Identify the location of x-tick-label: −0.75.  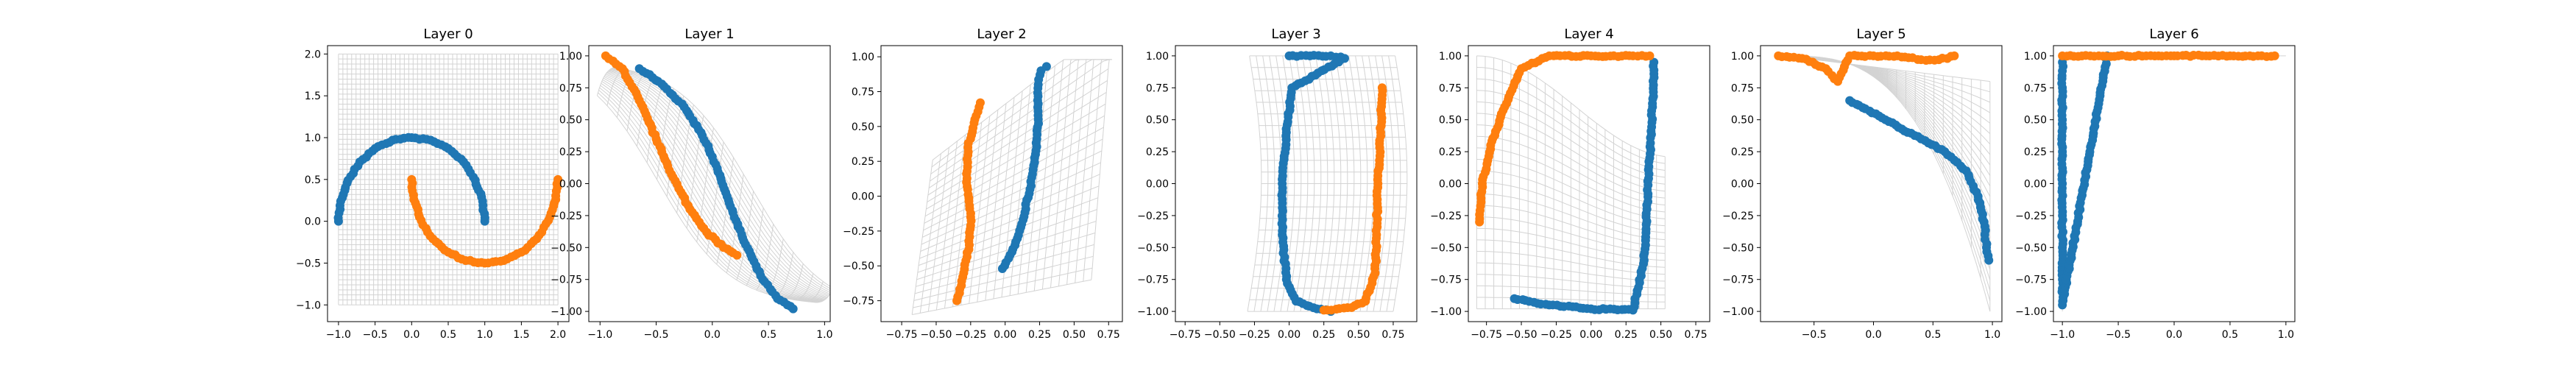
(1486, 335).